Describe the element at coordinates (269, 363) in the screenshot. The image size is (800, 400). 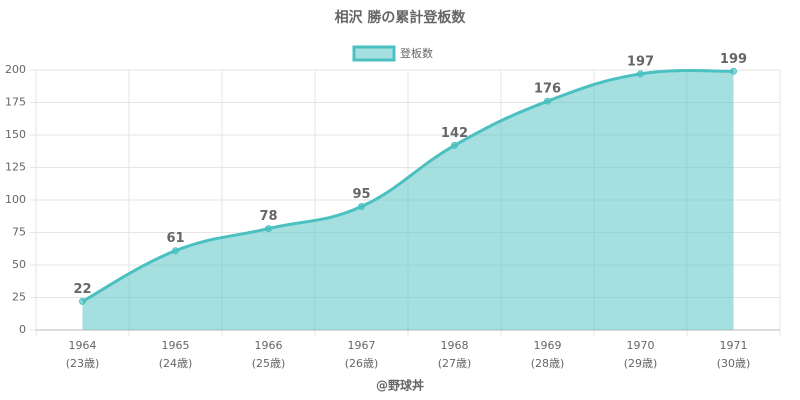
I see `x-tick-label: (25歳)` at that location.